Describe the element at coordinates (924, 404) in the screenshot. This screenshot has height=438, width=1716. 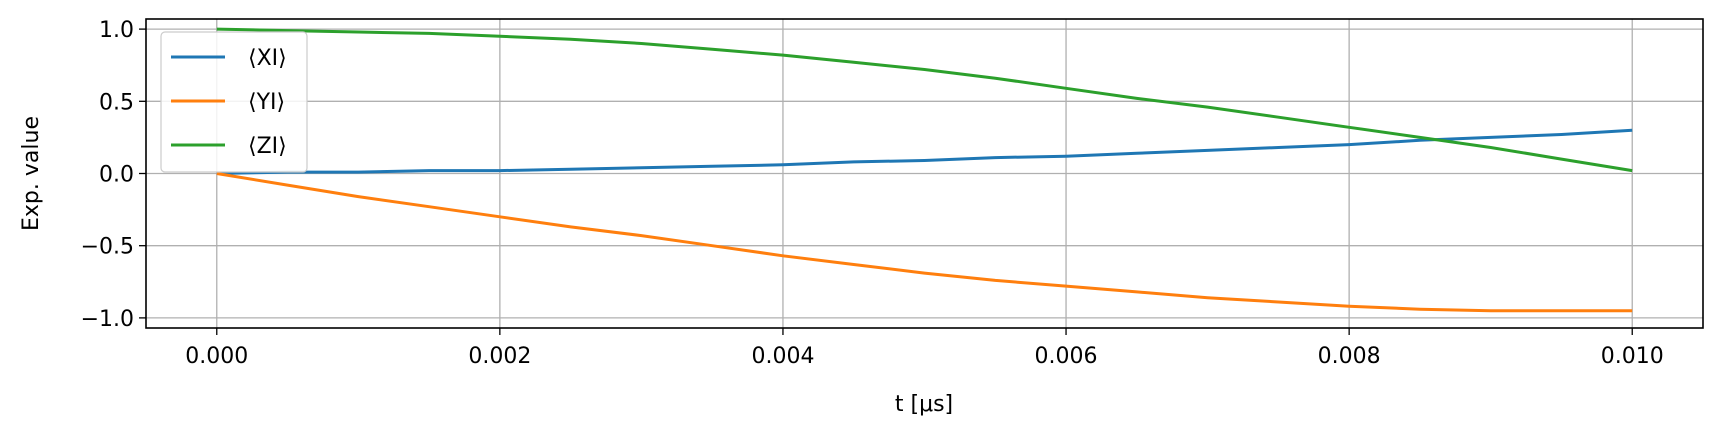
I see `x-axis-label: t [μs]` at that location.